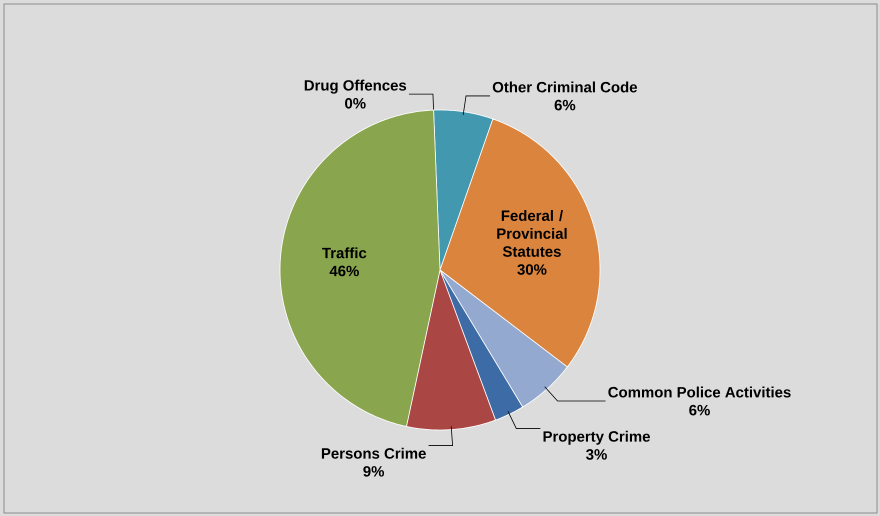 This screenshot has width=880, height=516. Describe the element at coordinates (374, 453) in the screenshot. I see `slice-label: Persons Crime` at that location.